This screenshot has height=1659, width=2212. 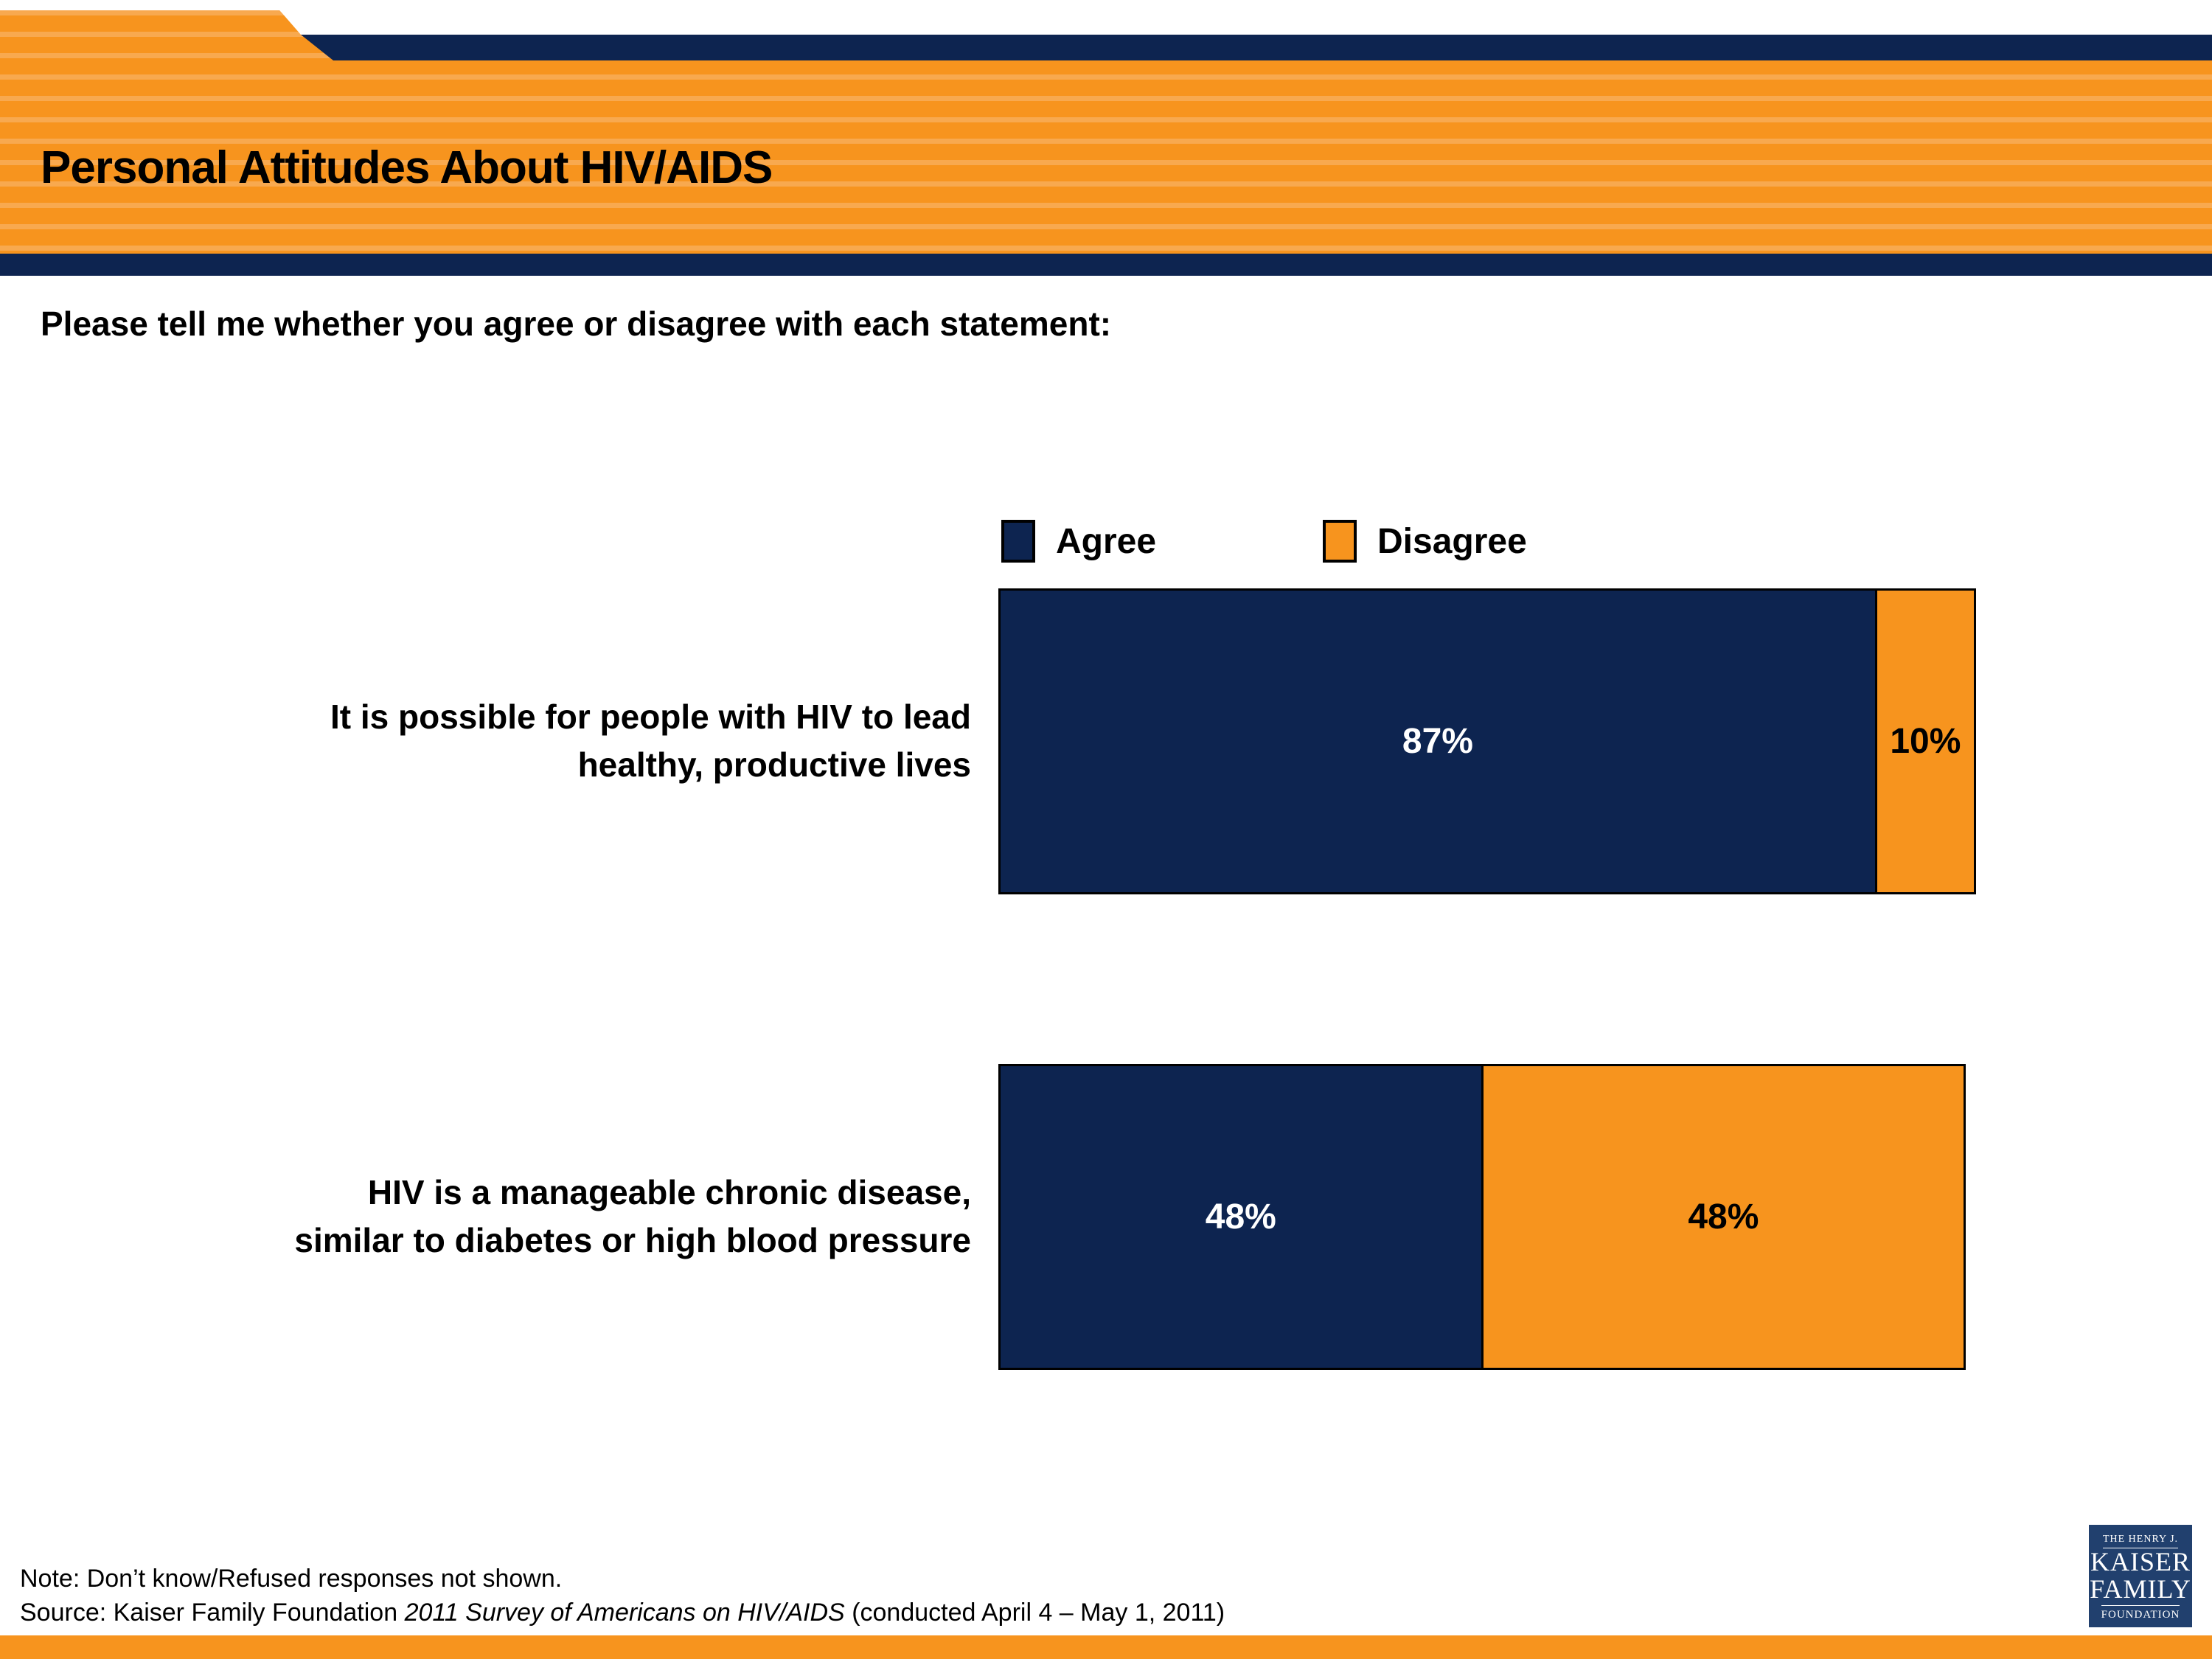 I want to click on kaiser-family-foundation-logo: THE HENRY J. KAISER FAMILY FOUNDATION, so click(x=2140, y=1576).